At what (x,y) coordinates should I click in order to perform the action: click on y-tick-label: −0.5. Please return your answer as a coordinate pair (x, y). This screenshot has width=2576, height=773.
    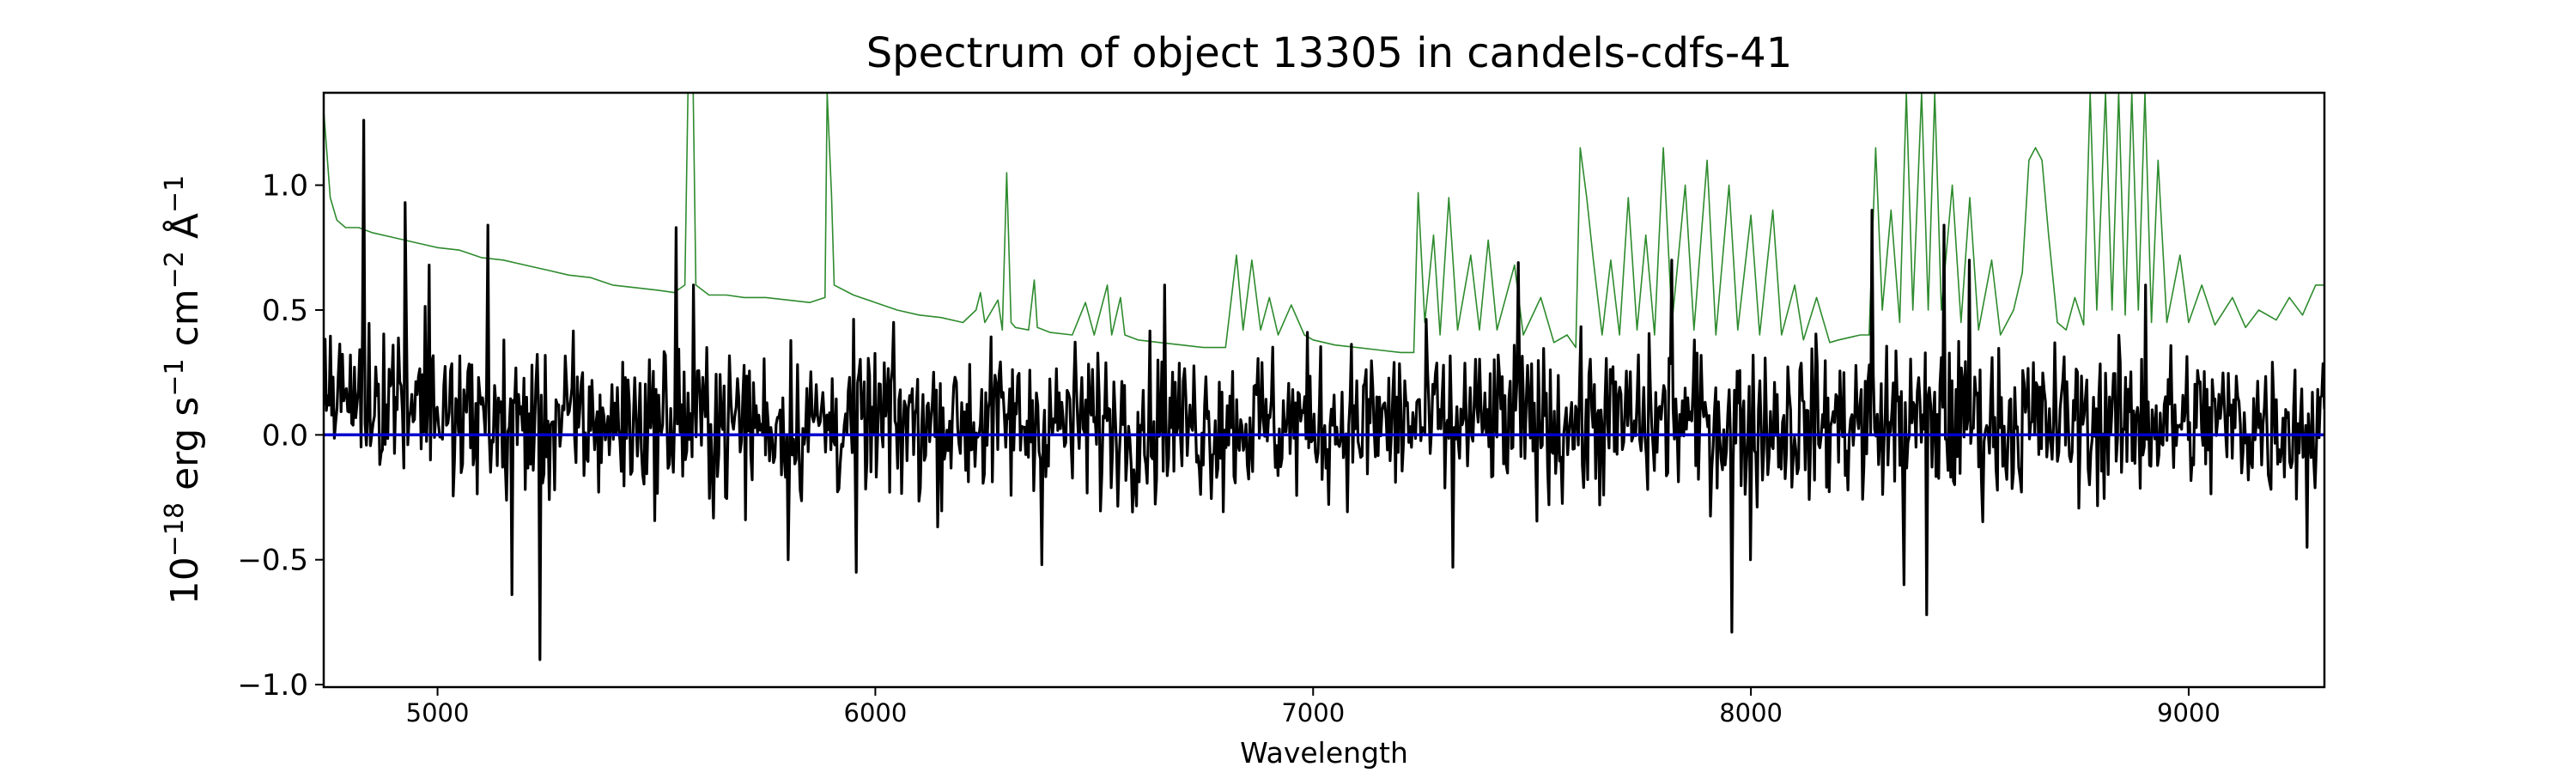
    Looking at the image, I should click on (272, 561).